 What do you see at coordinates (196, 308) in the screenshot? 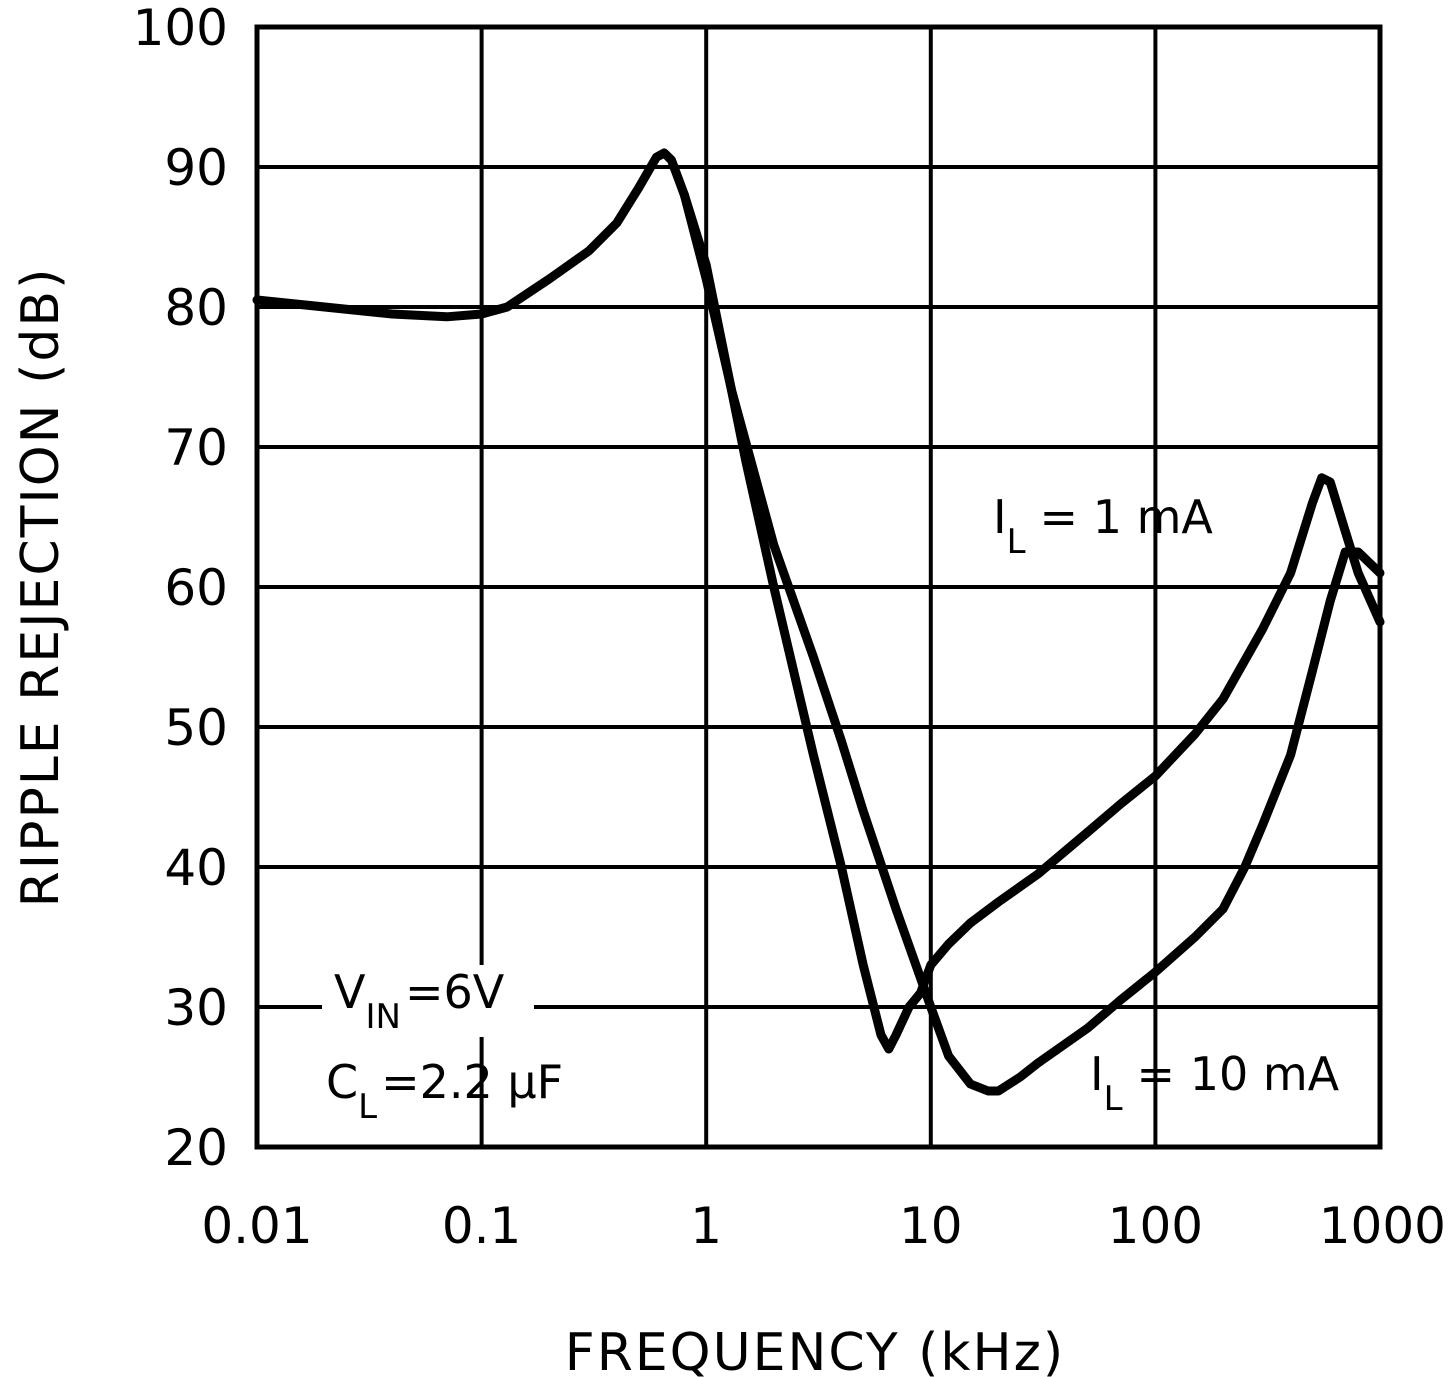
I see `y-tick-label-2: 80` at bounding box center [196, 308].